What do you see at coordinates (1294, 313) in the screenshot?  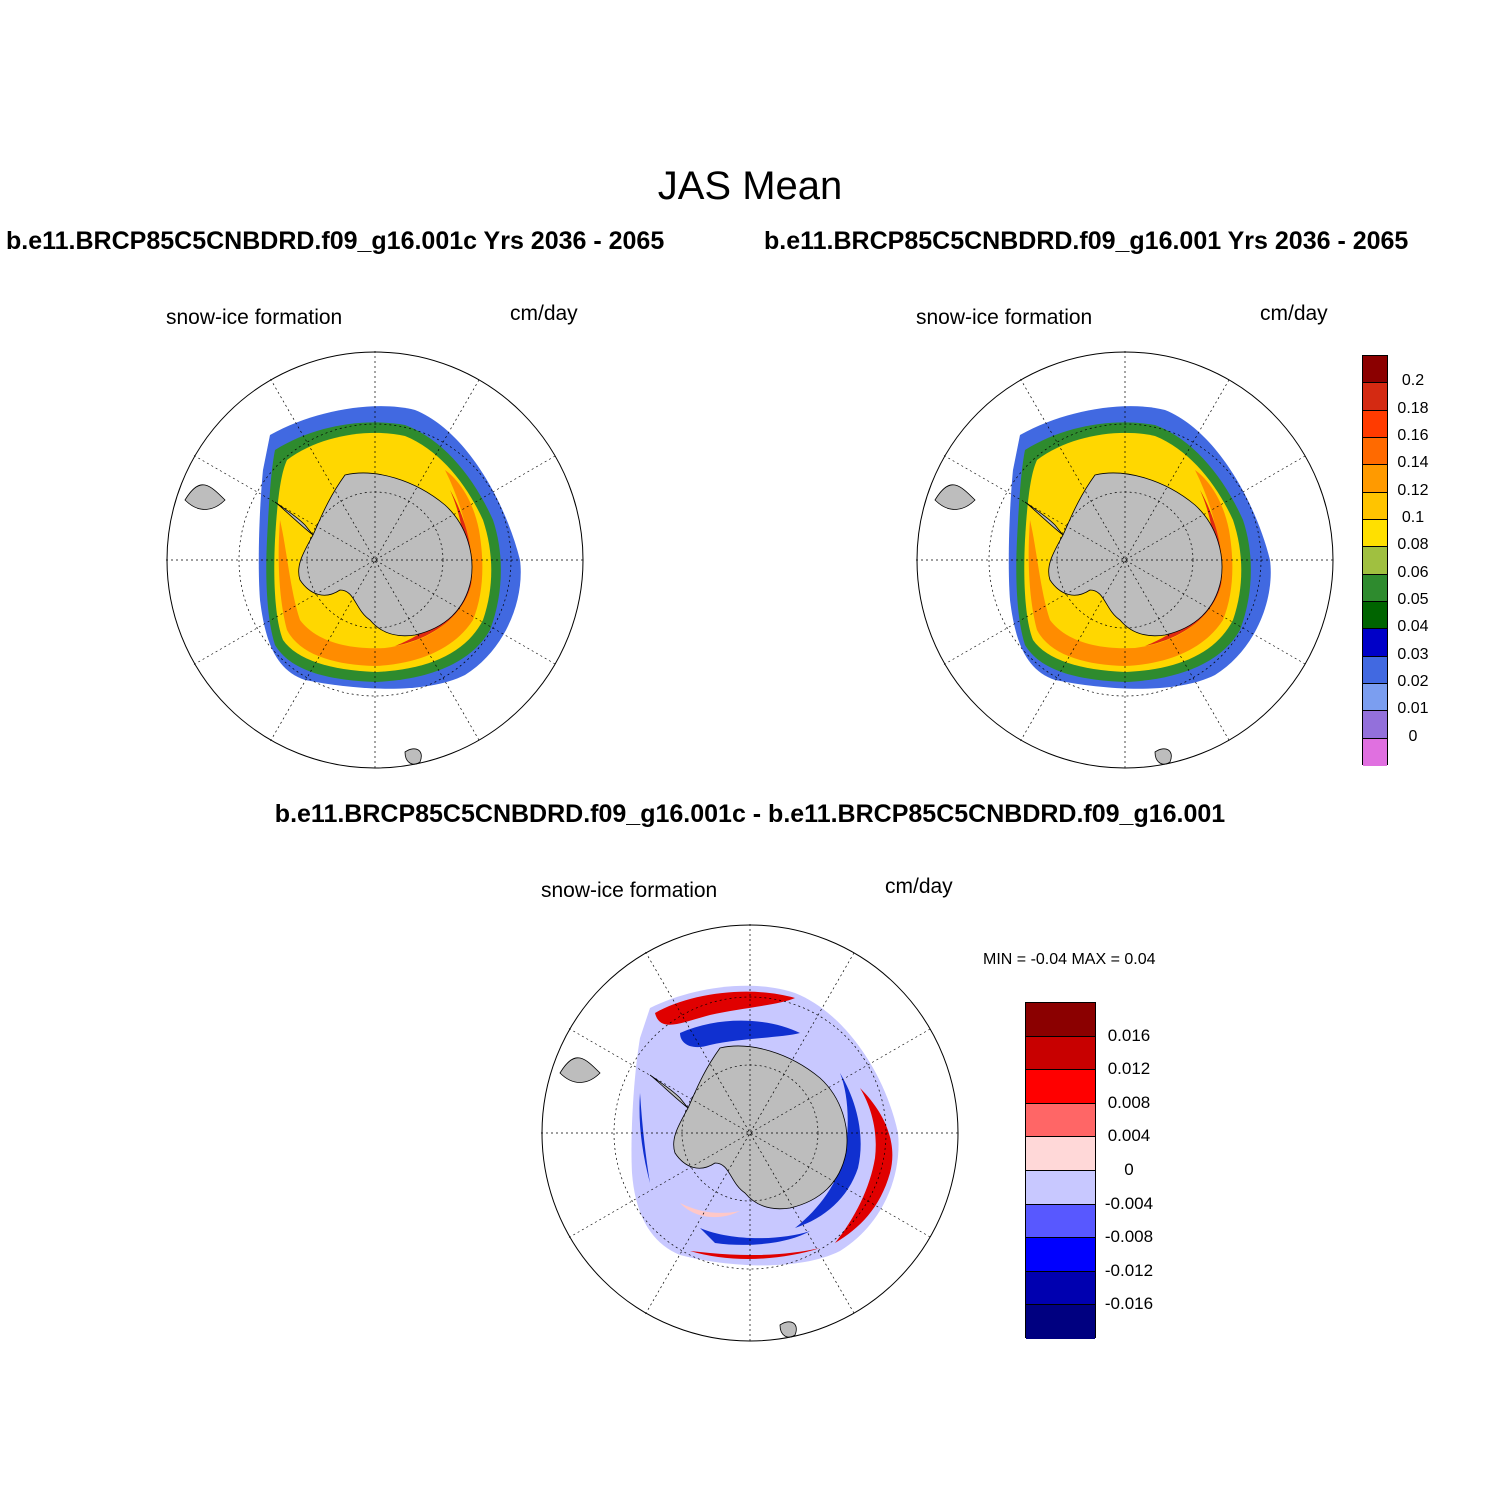 I see `case2-units-label: cm/day` at bounding box center [1294, 313].